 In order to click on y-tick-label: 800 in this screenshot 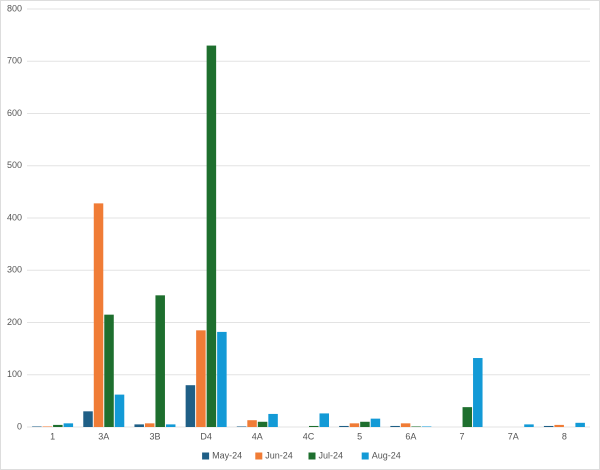, I will do `click(14, 8)`.